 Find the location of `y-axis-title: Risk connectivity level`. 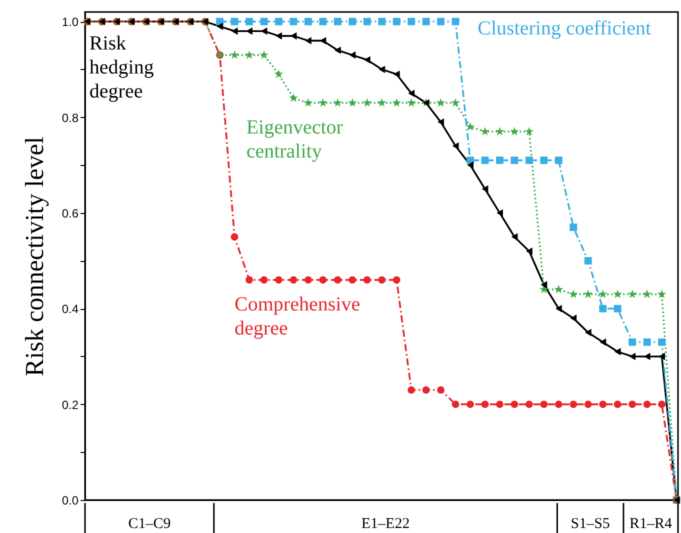

y-axis-title: Risk connectivity level is located at coordinates (34, 256).